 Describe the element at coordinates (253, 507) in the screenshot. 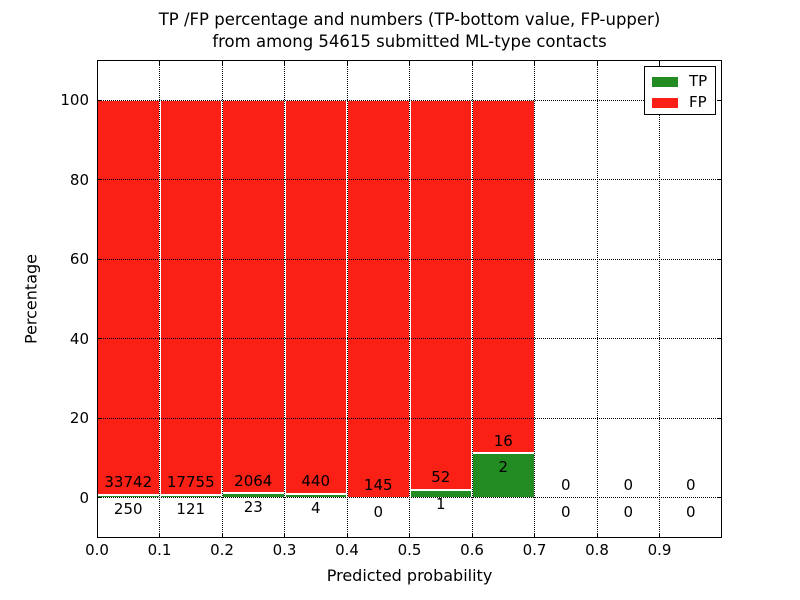

I see `tp-count-label: 23` at that location.